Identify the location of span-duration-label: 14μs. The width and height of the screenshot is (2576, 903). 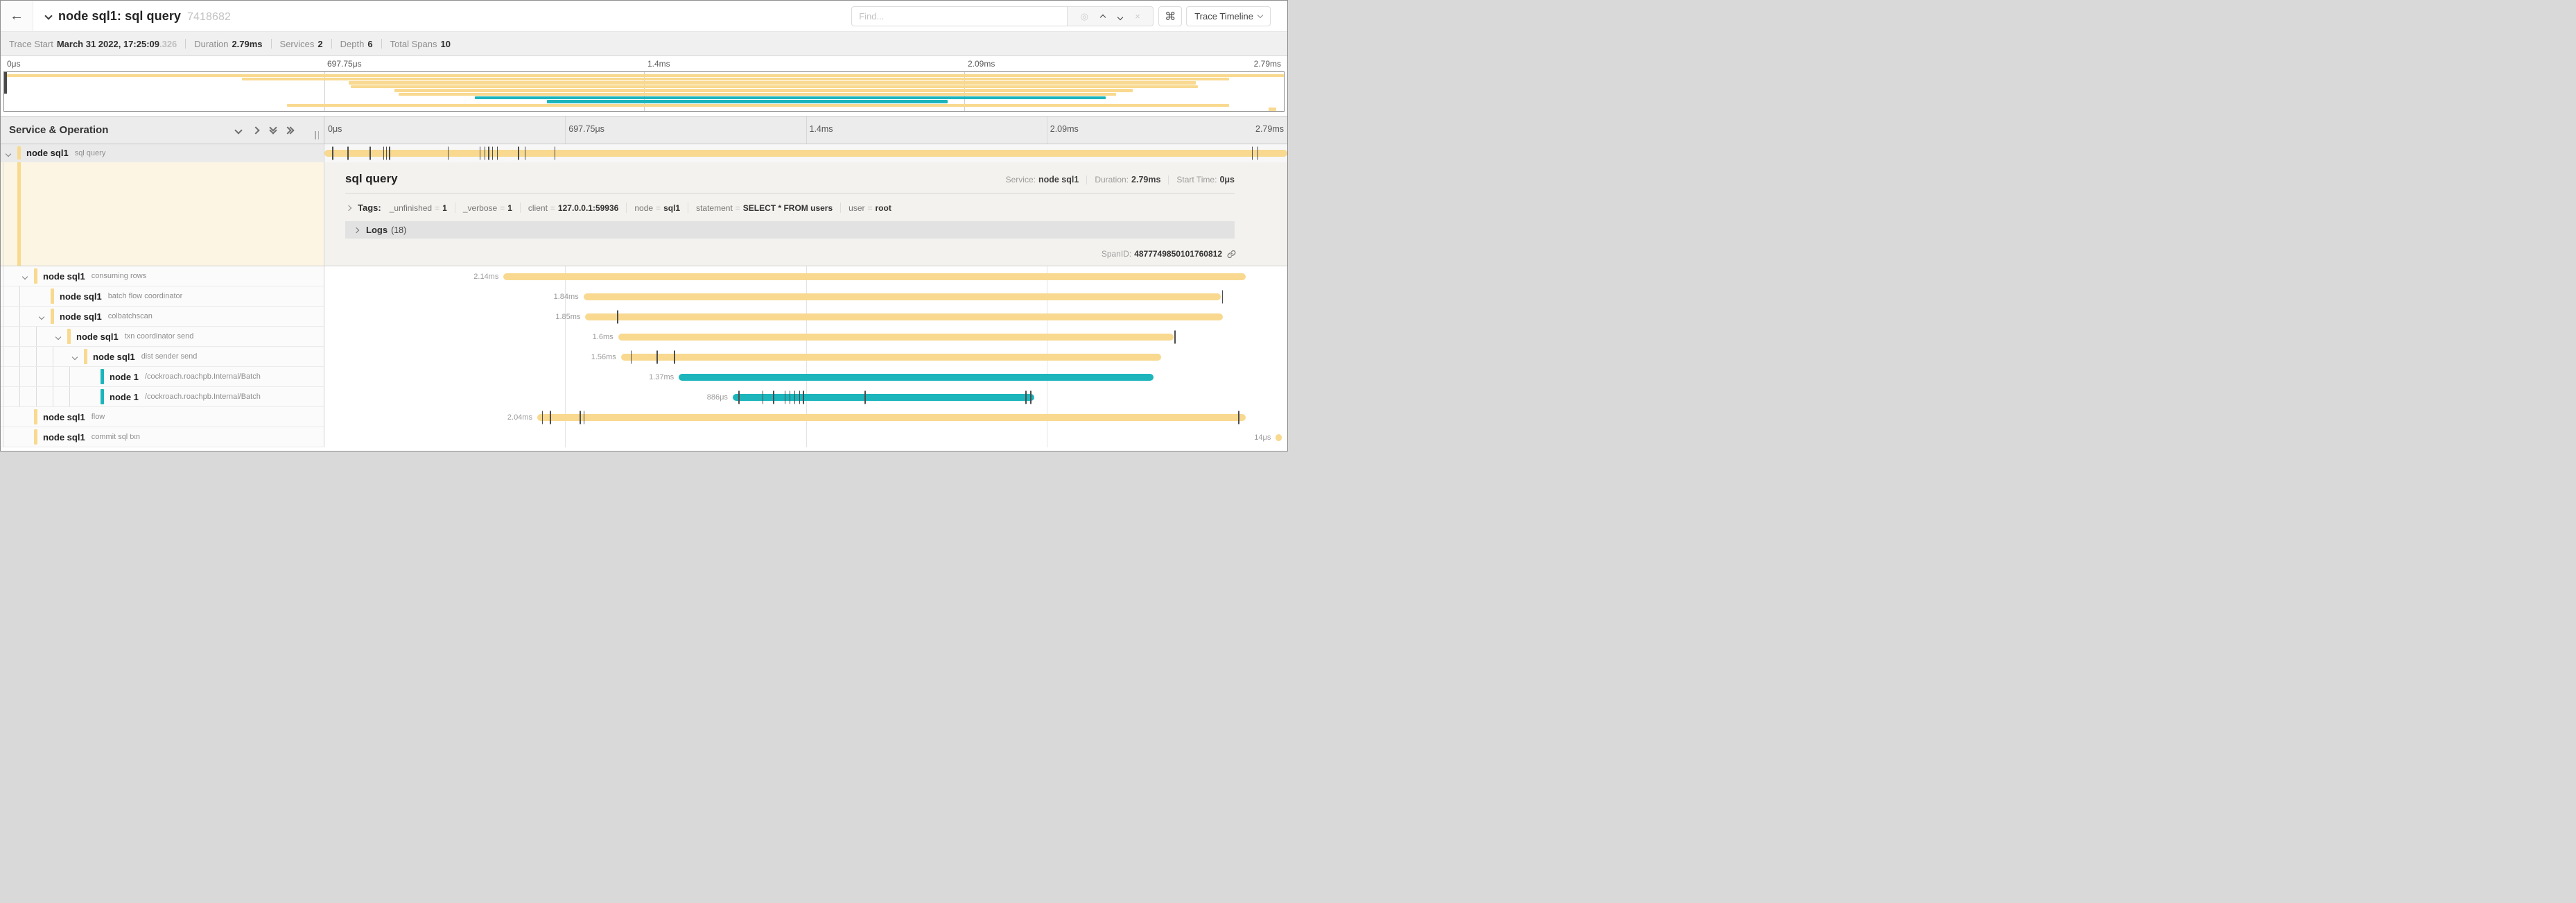
(1262, 437).